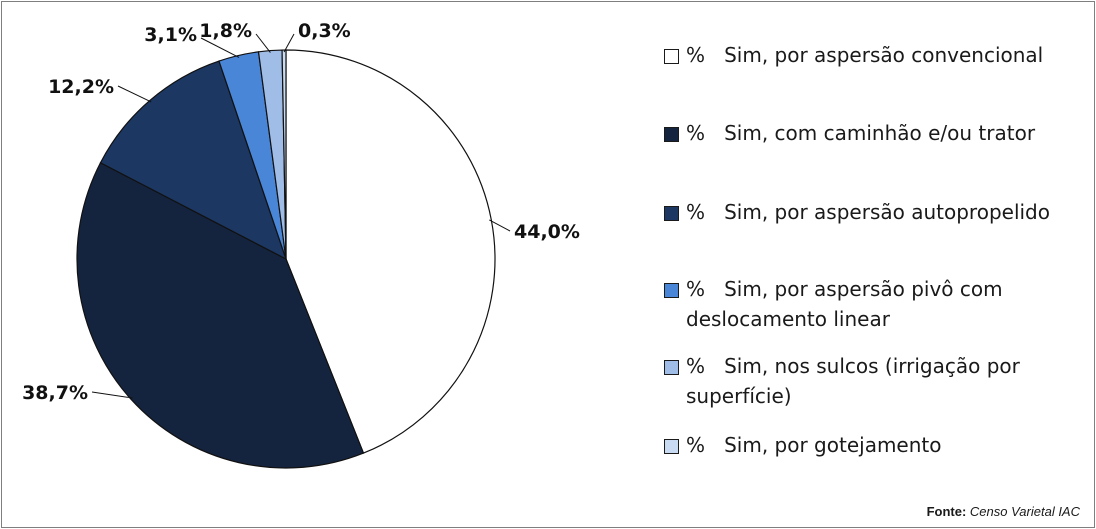 The width and height of the screenshot is (1096, 529). I want to click on data-label: 38,7%, so click(55, 393).